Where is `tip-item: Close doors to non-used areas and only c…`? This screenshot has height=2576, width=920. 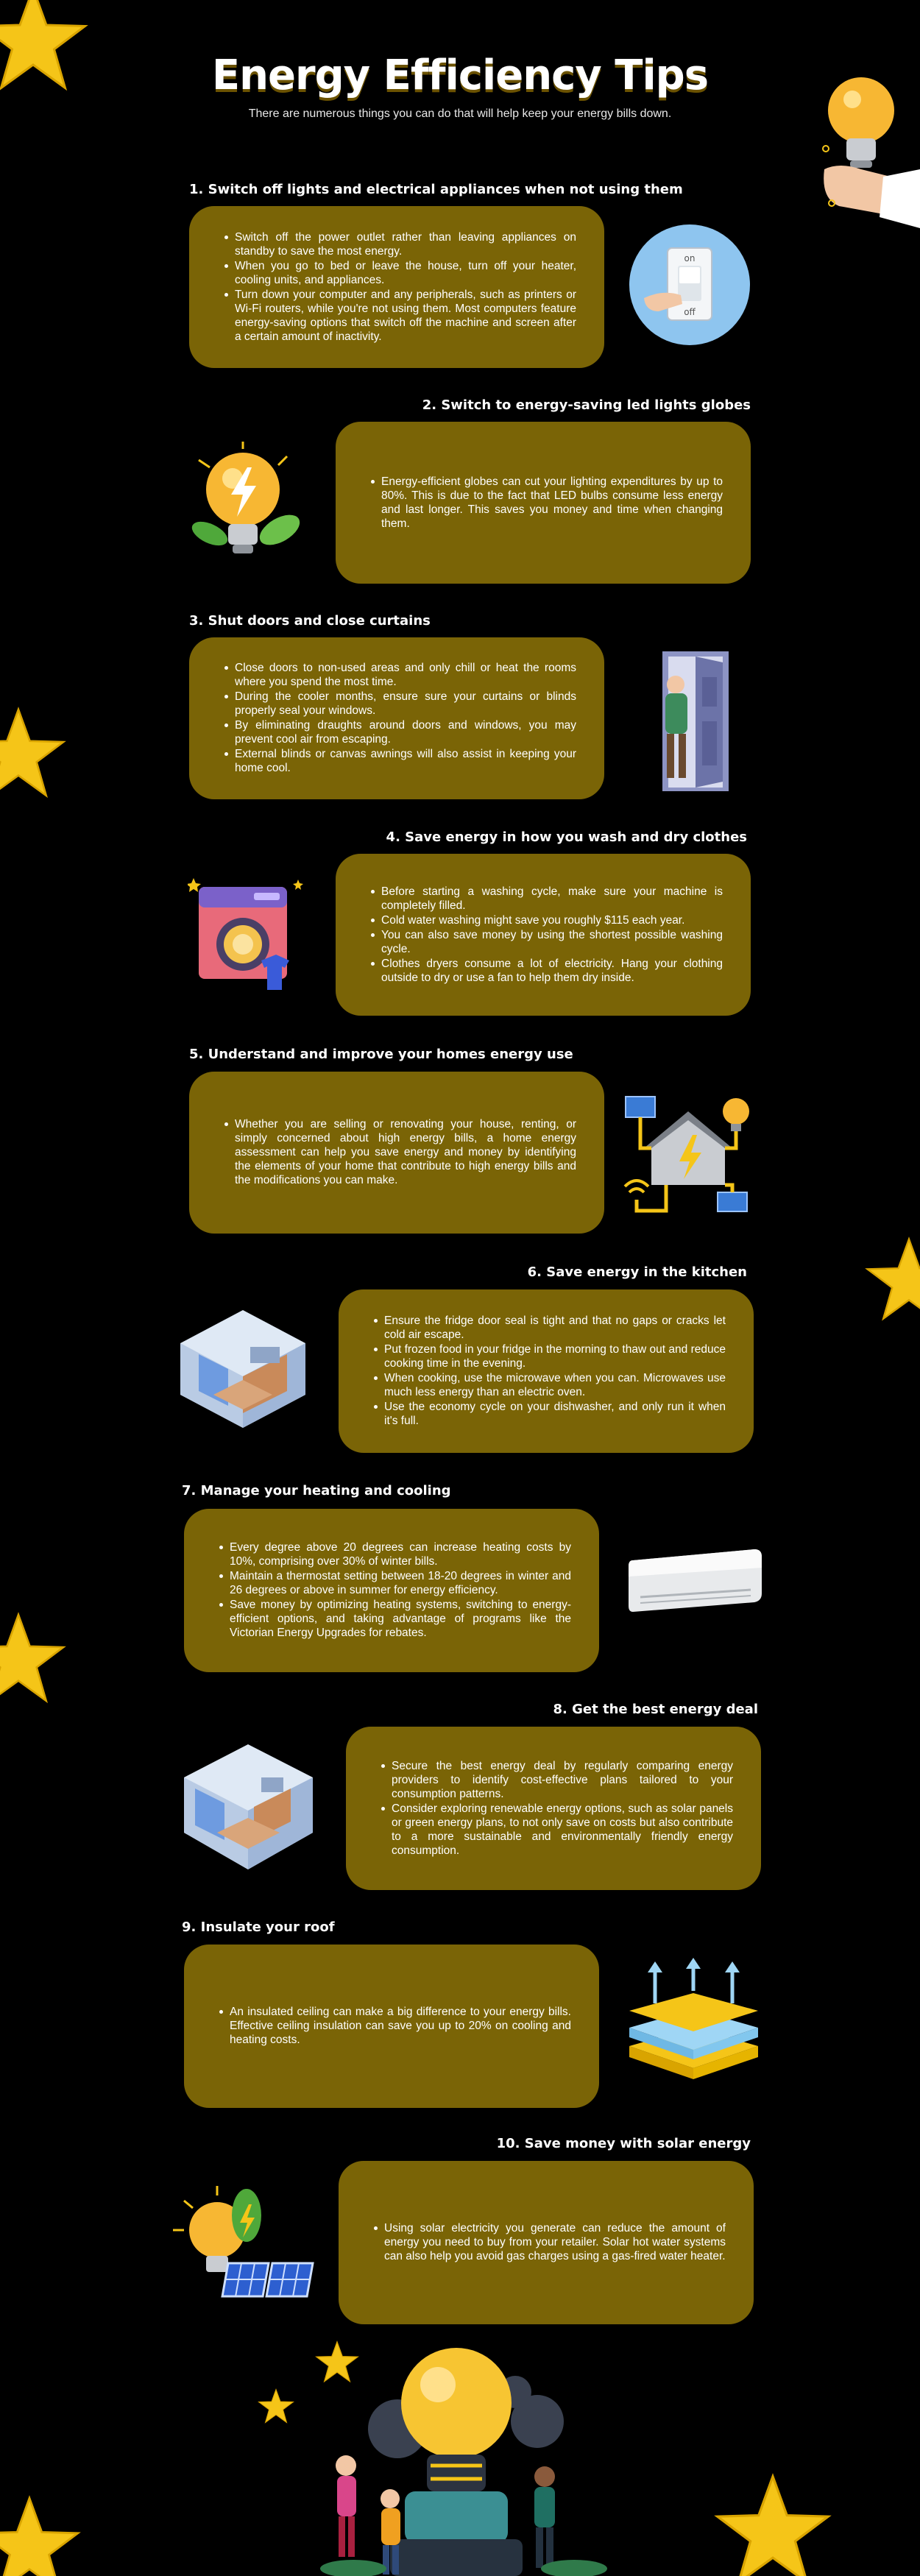
tip-item: Close doors to non-used areas and only c… is located at coordinates (400, 675).